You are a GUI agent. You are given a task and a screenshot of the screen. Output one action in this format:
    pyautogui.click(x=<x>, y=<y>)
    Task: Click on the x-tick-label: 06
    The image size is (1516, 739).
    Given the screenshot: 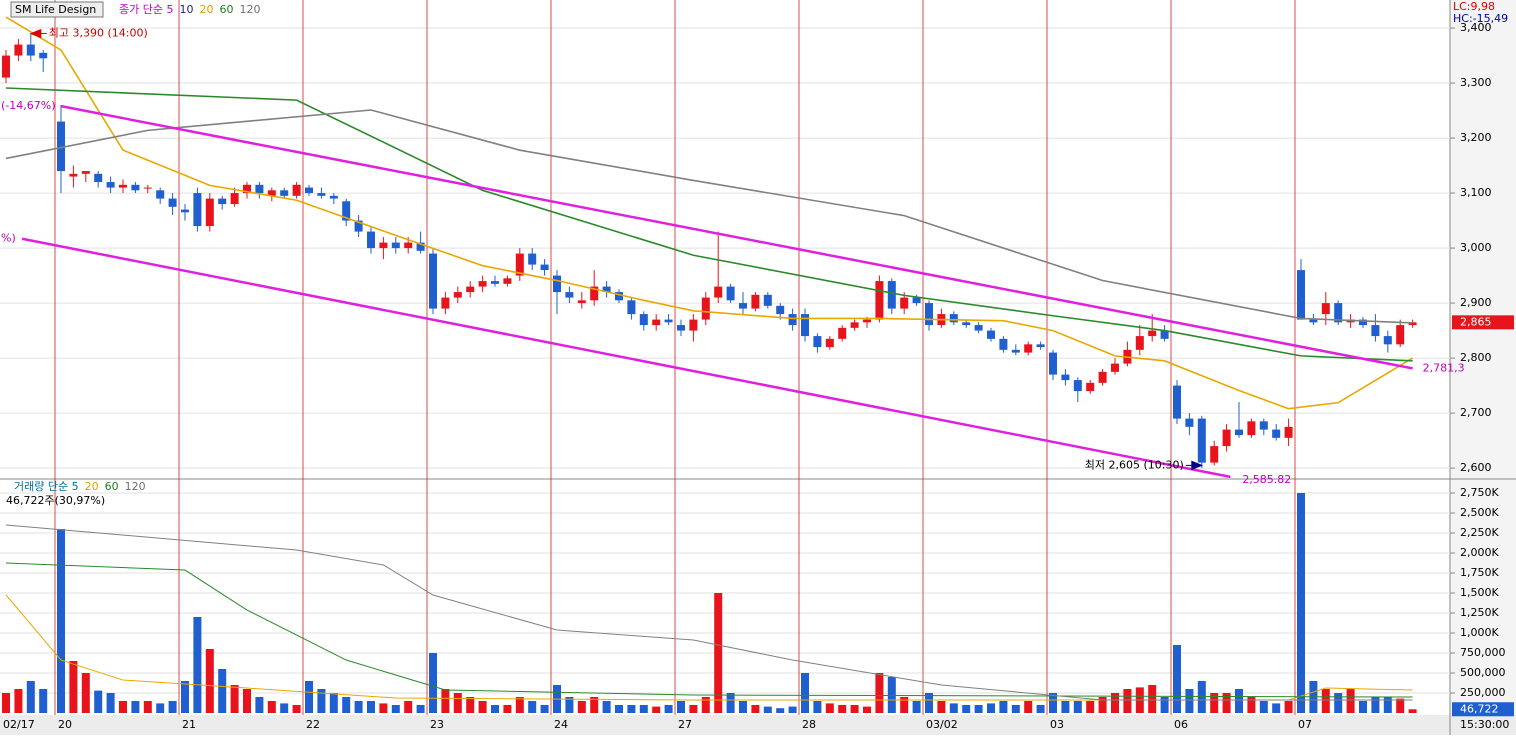 What is the action you would take?
    pyautogui.click(x=1181, y=724)
    